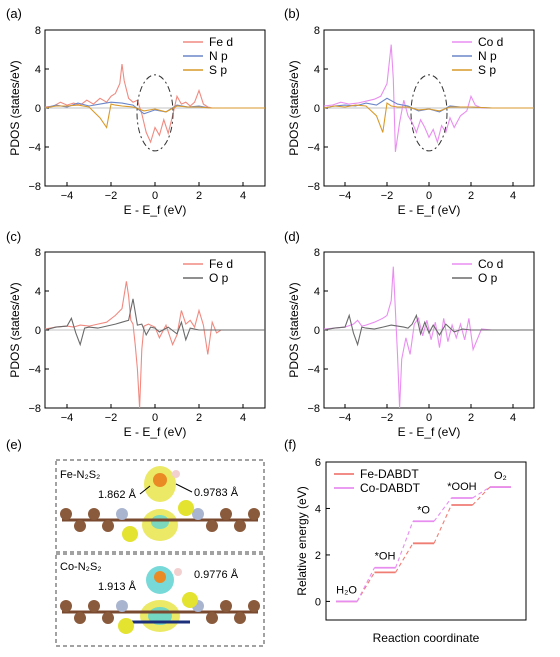 The height and width of the screenshot is (657, 560). I want to click on step-label: H₂O, so click(346, 590).